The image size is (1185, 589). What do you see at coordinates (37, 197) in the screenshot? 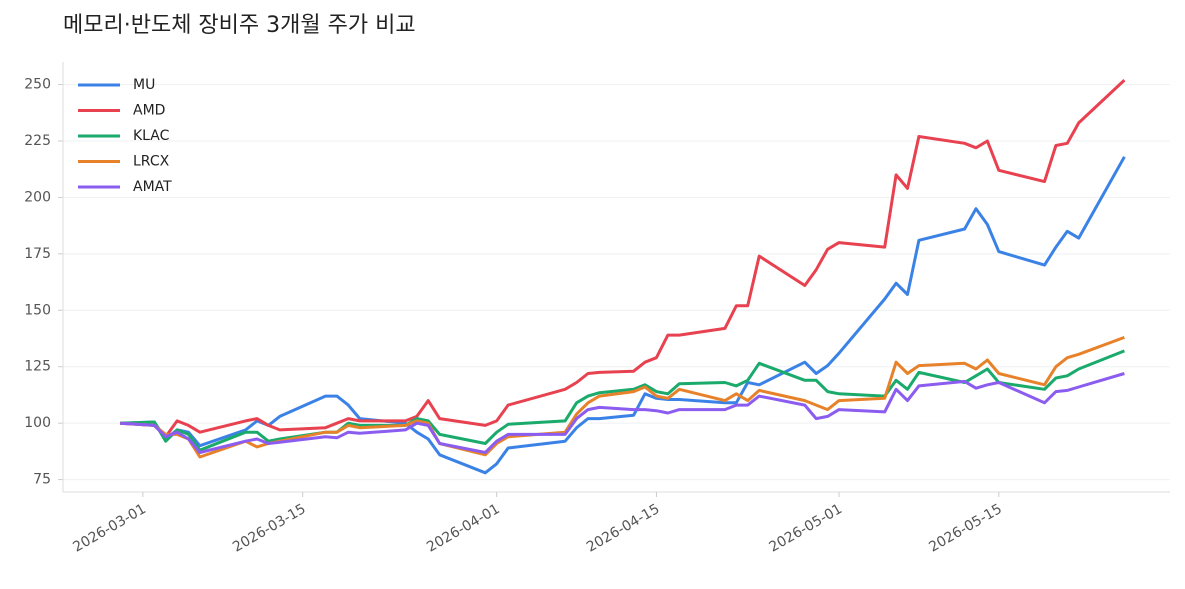
I see `y-tick-label: 200` at bounding box center [37, 197].